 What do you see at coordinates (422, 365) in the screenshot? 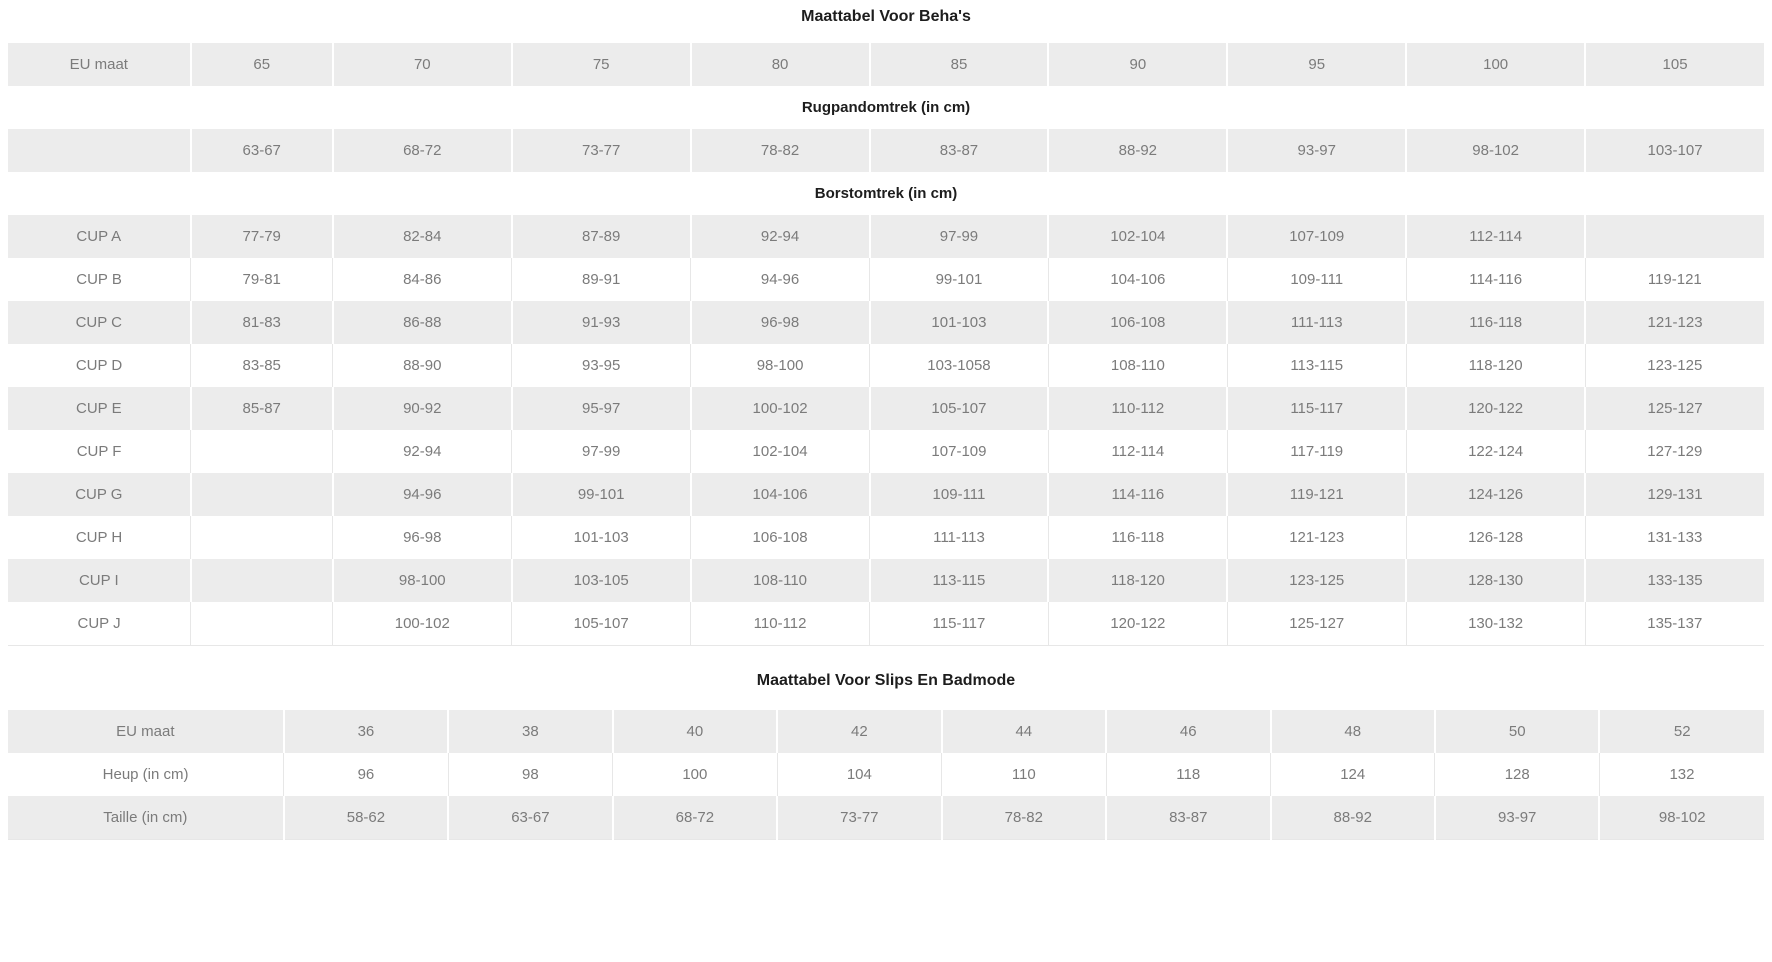
I see `value-cell: 88-90` at bounding box center [422, 365].